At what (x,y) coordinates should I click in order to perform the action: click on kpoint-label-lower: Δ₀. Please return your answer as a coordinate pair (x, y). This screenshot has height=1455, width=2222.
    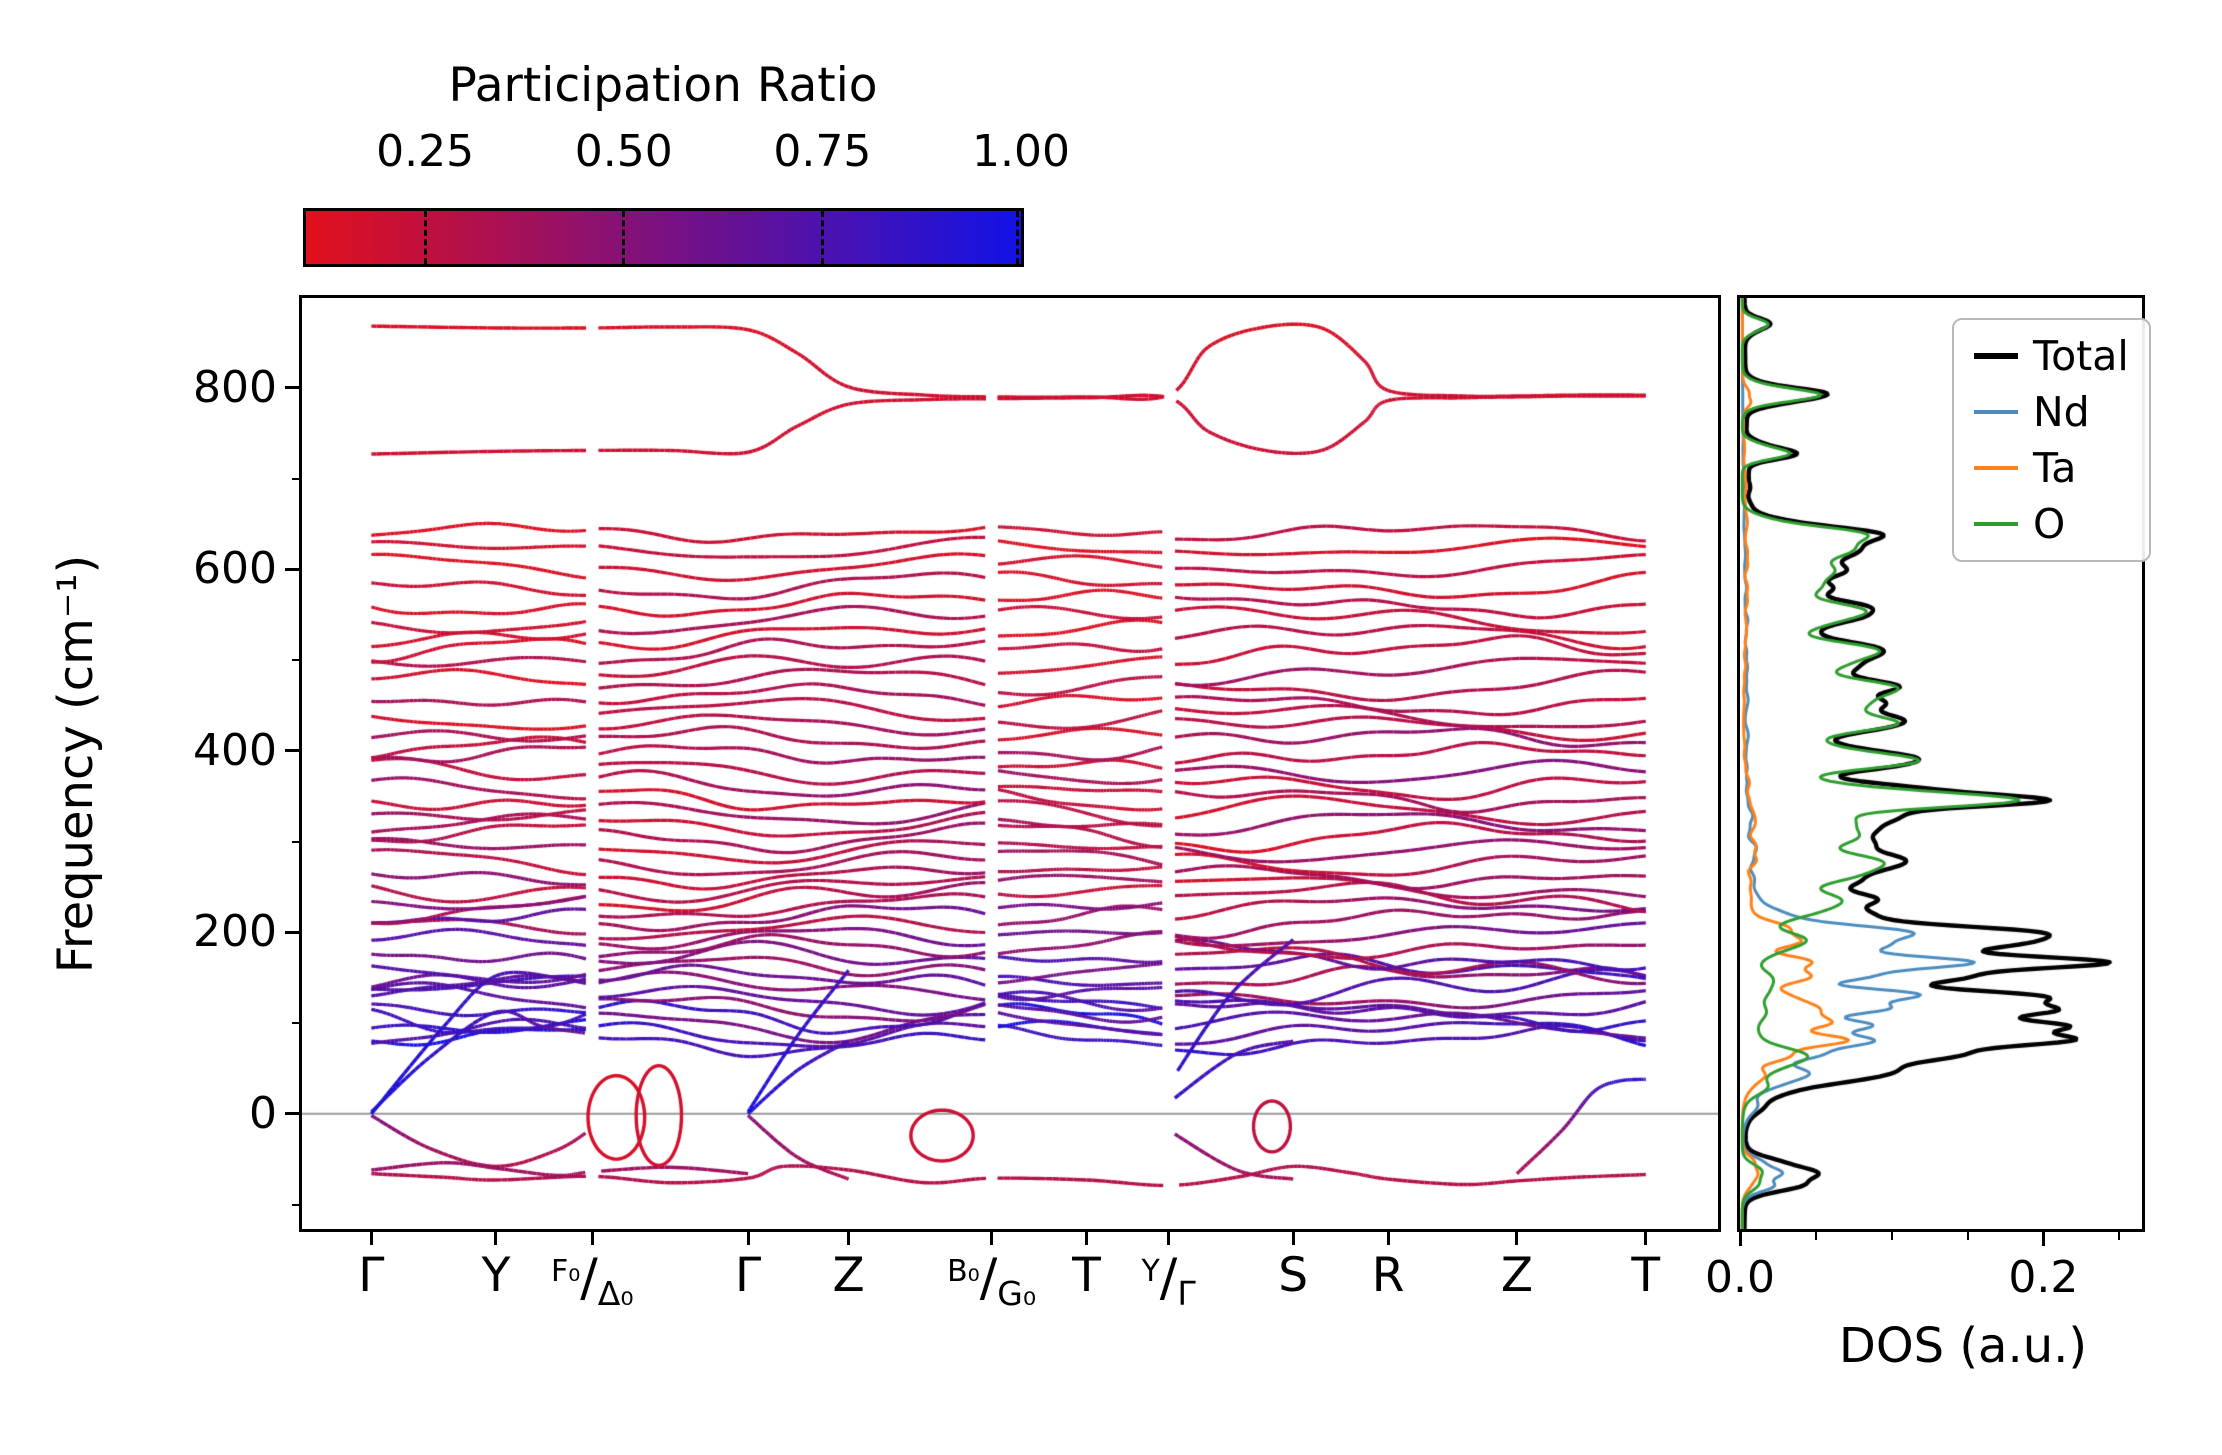
    Looking at the image, I should click on (615, 1293).